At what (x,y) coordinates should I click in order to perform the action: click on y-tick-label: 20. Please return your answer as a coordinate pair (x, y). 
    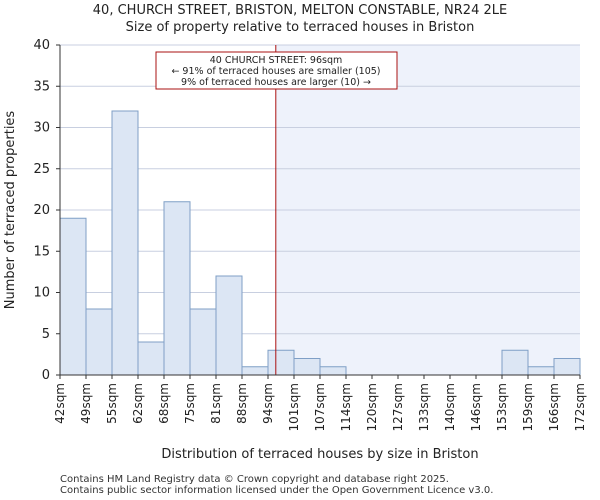
    Looking at the image, I should click on (41, 210).